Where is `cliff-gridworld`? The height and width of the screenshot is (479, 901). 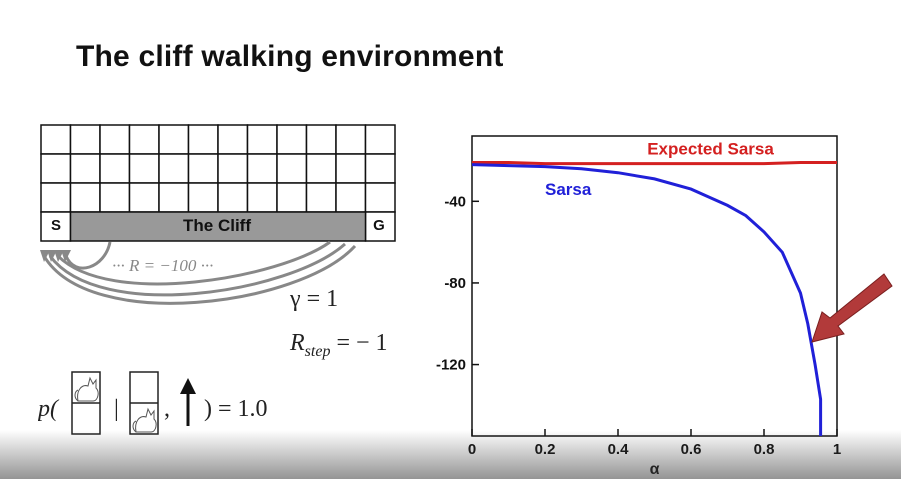 cliff-gridworld is located at coordinates (218, 183).